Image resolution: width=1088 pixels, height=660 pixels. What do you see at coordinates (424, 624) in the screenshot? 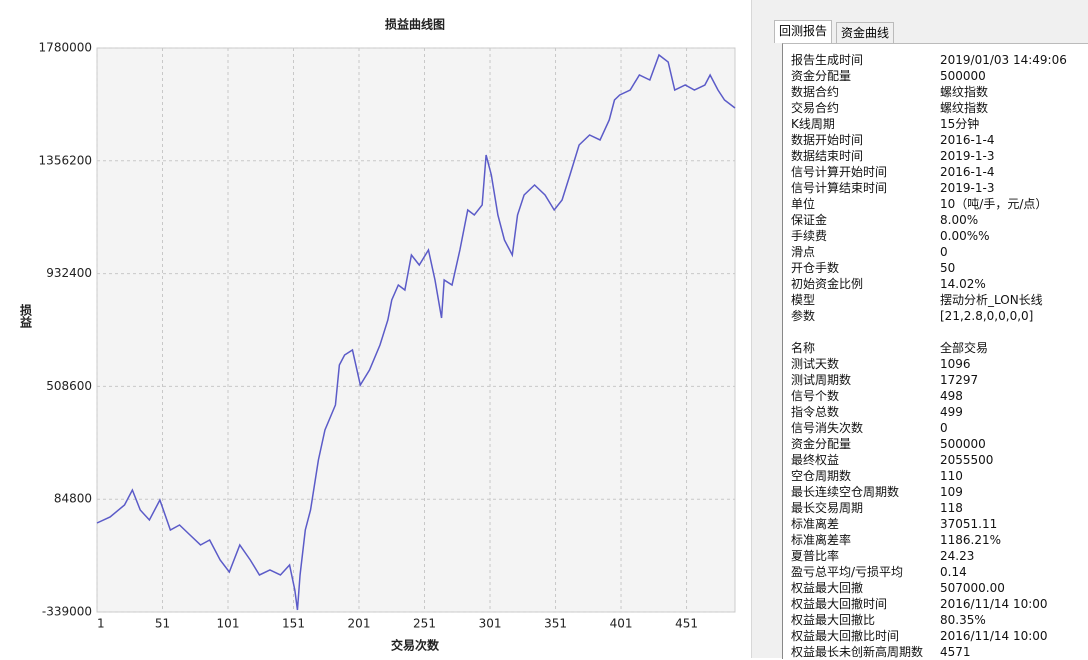
I see `x-tick-label: 251` at bounding box center [424, 624].